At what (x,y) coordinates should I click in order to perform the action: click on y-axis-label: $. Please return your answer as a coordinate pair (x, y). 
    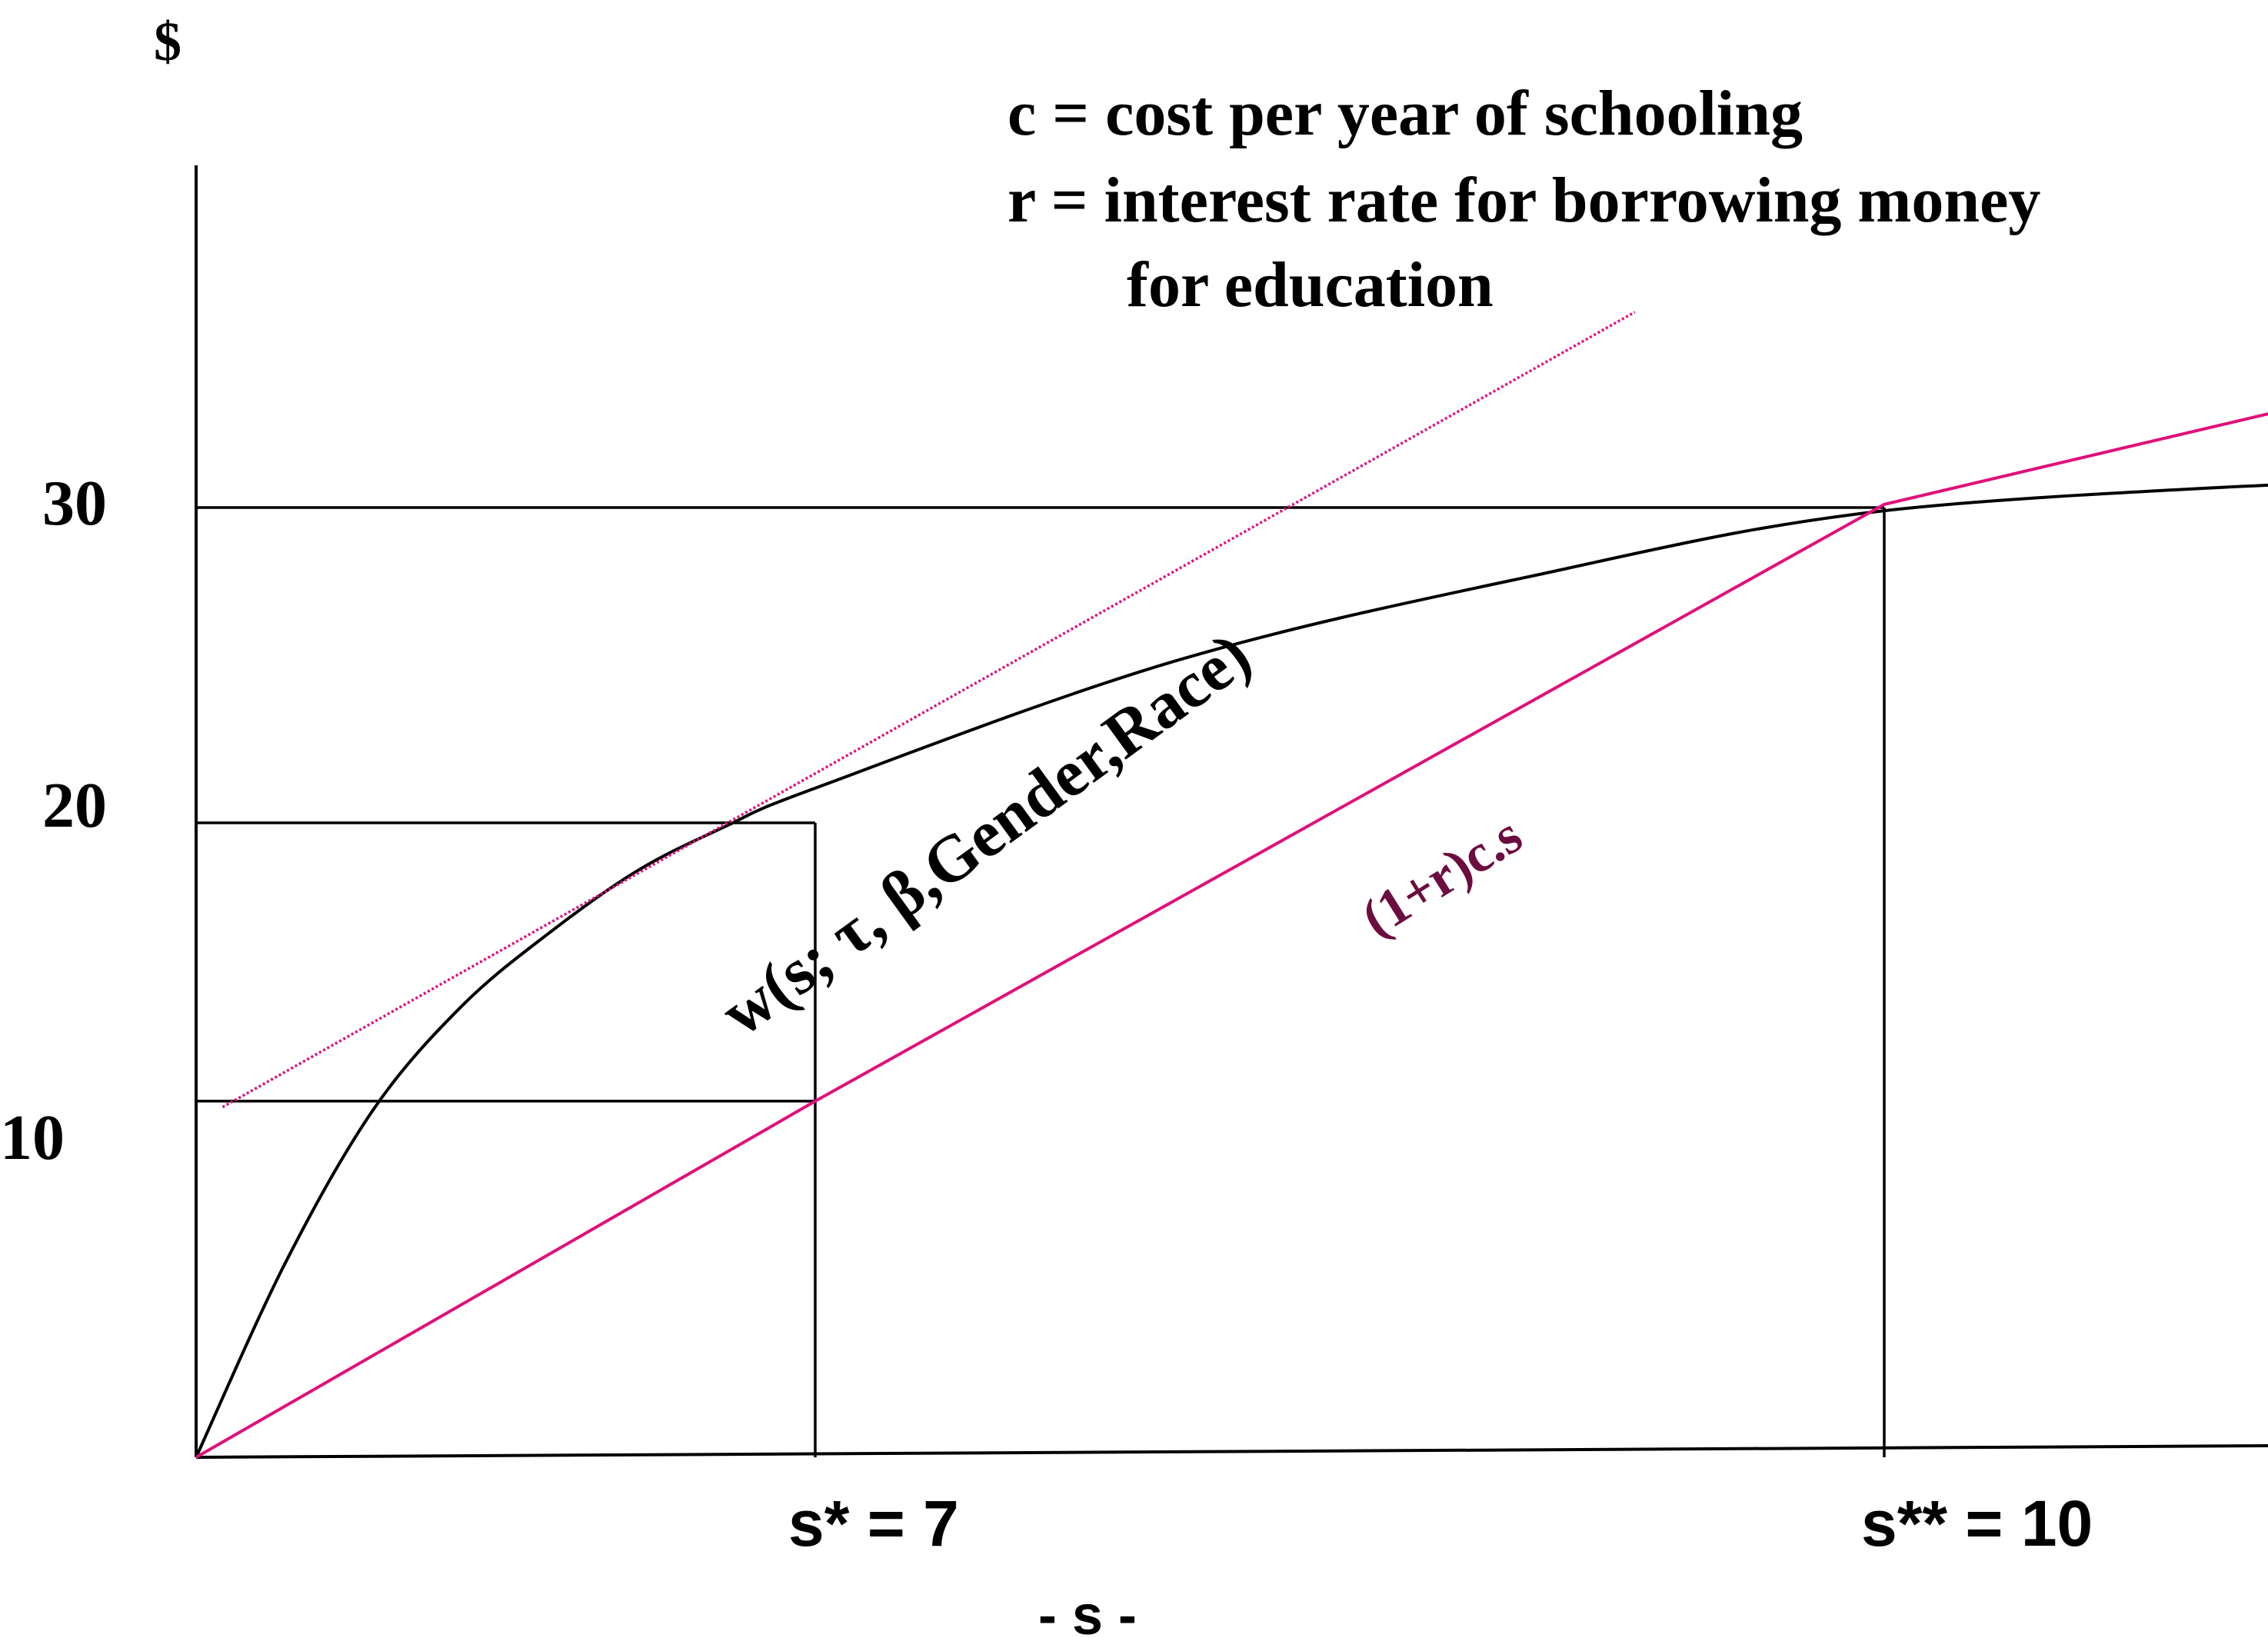
    Looking at the image, I should click on (168, 41).